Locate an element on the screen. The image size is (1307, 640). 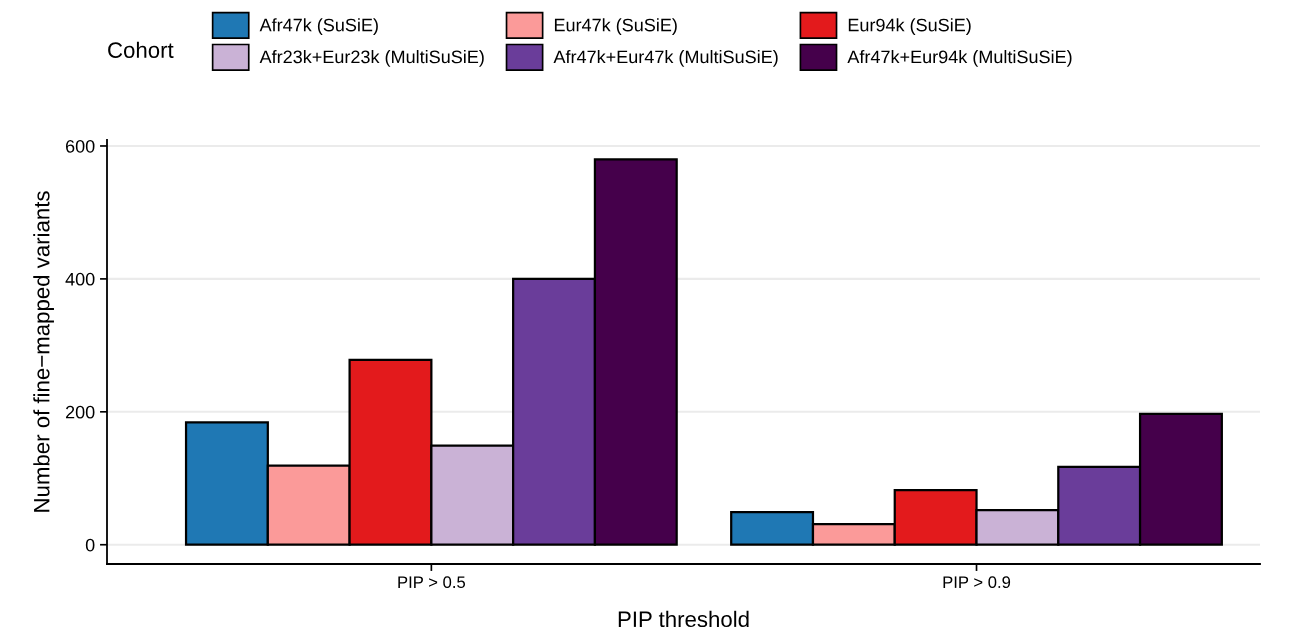
legend-label: Afr47k+Eur94k (MultiSuSiE) is located at coordinates (959, 58).